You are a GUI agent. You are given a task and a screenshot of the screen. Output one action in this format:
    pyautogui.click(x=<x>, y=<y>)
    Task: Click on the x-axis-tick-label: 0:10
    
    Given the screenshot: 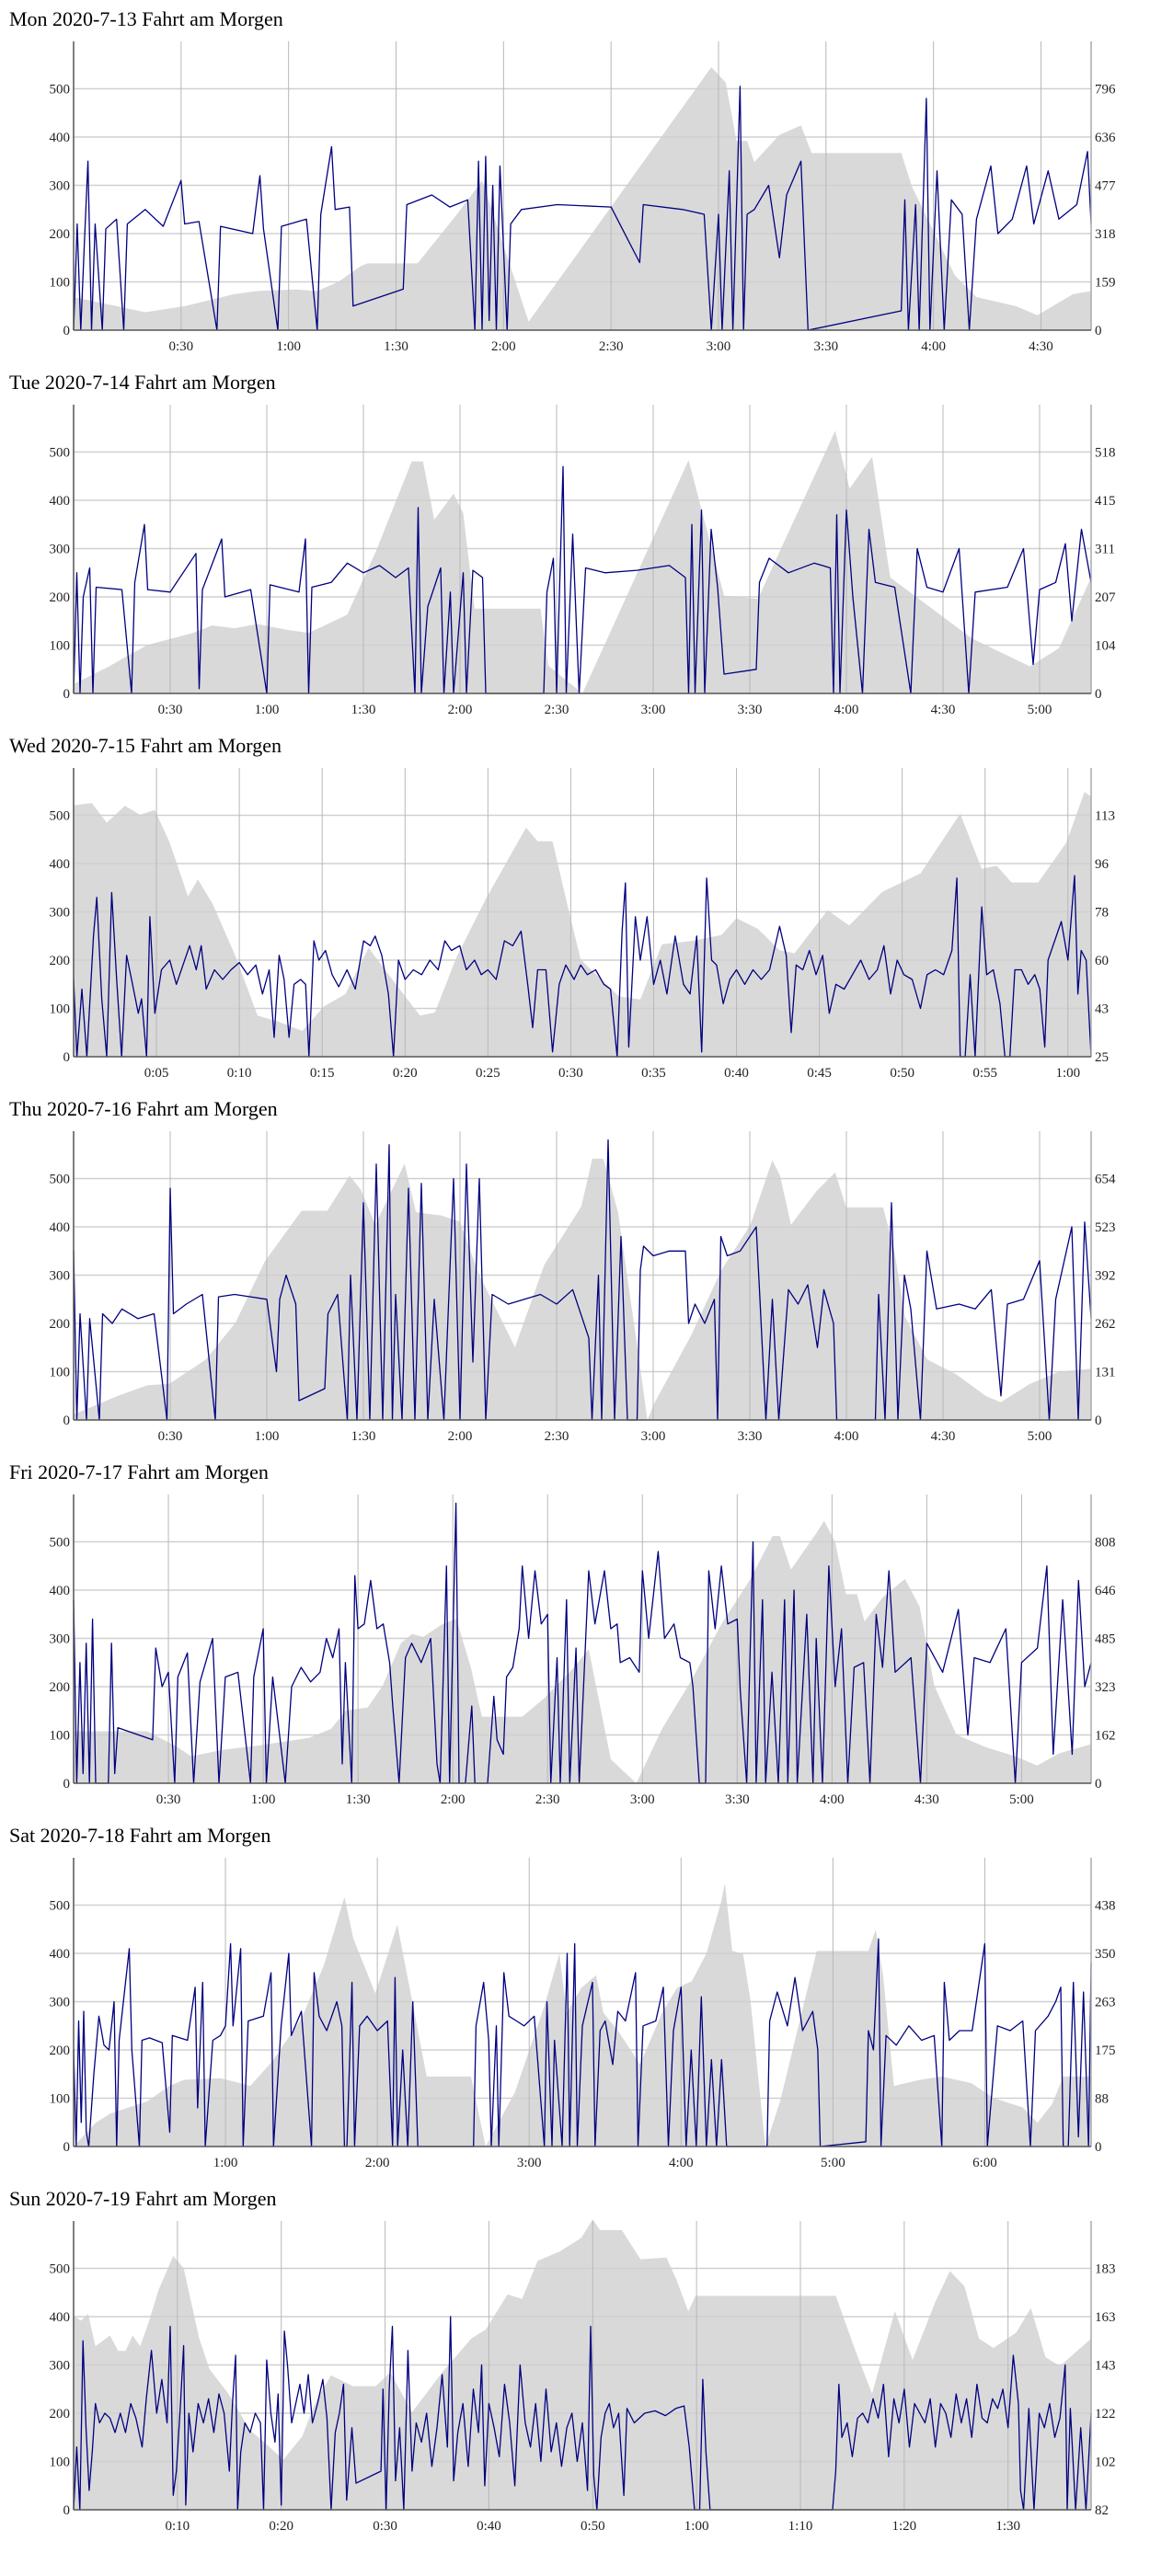 What is the action you would take?
    pyautogui.click(x=240, y=1074)
    